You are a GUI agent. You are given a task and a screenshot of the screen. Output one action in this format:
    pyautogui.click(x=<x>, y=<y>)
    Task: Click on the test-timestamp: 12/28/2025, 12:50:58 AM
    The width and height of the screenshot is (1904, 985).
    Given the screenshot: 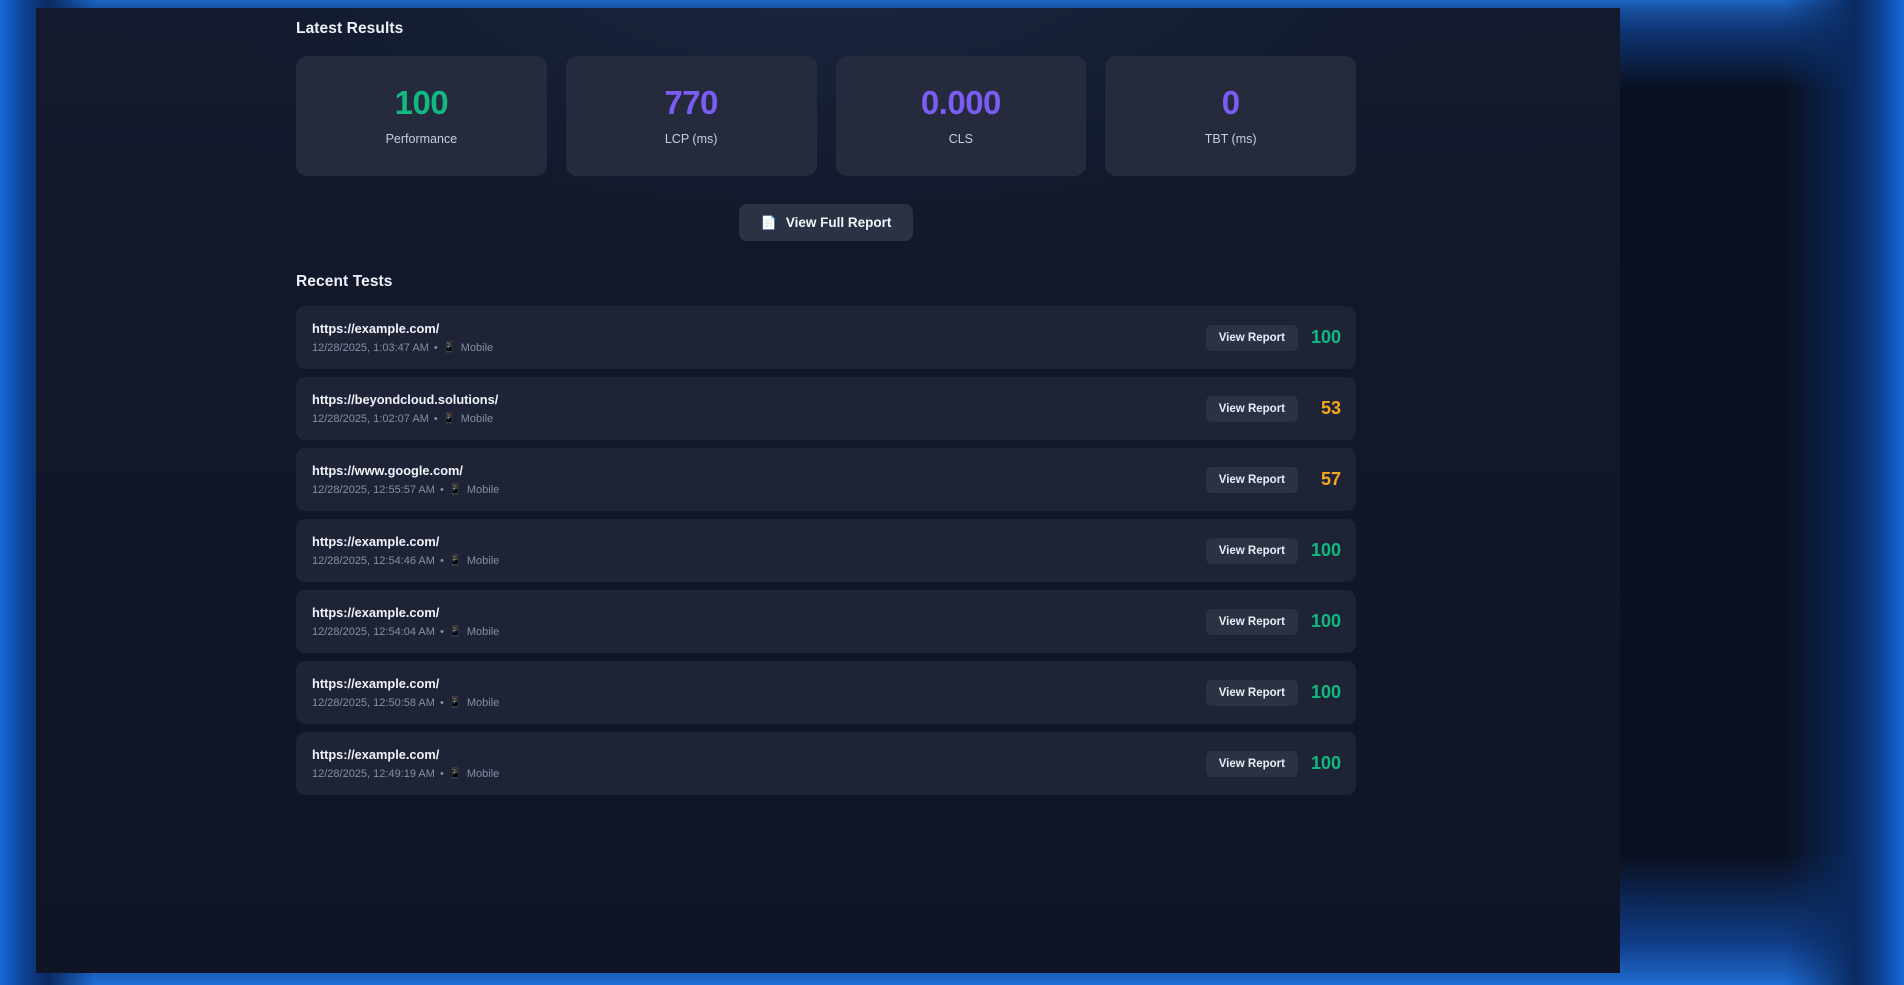 What is the action you would take?
    pyautogui.click(x=373, y=702)
    